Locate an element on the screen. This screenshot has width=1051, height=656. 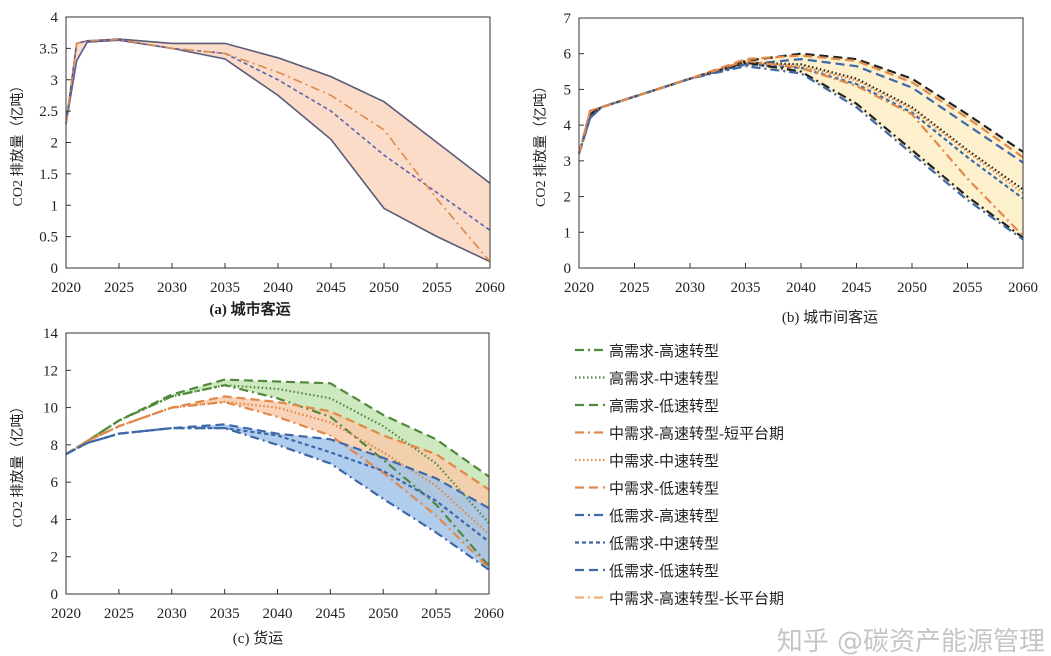
legend-item: 低需求-高速转型 is located at coordinates (647, 516).